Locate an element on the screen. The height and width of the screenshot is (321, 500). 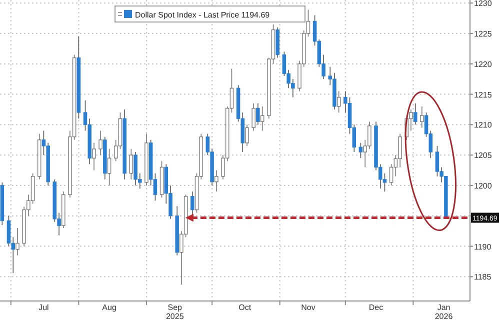
y-tick-label: 1225 is located at coordinates (483, 33).